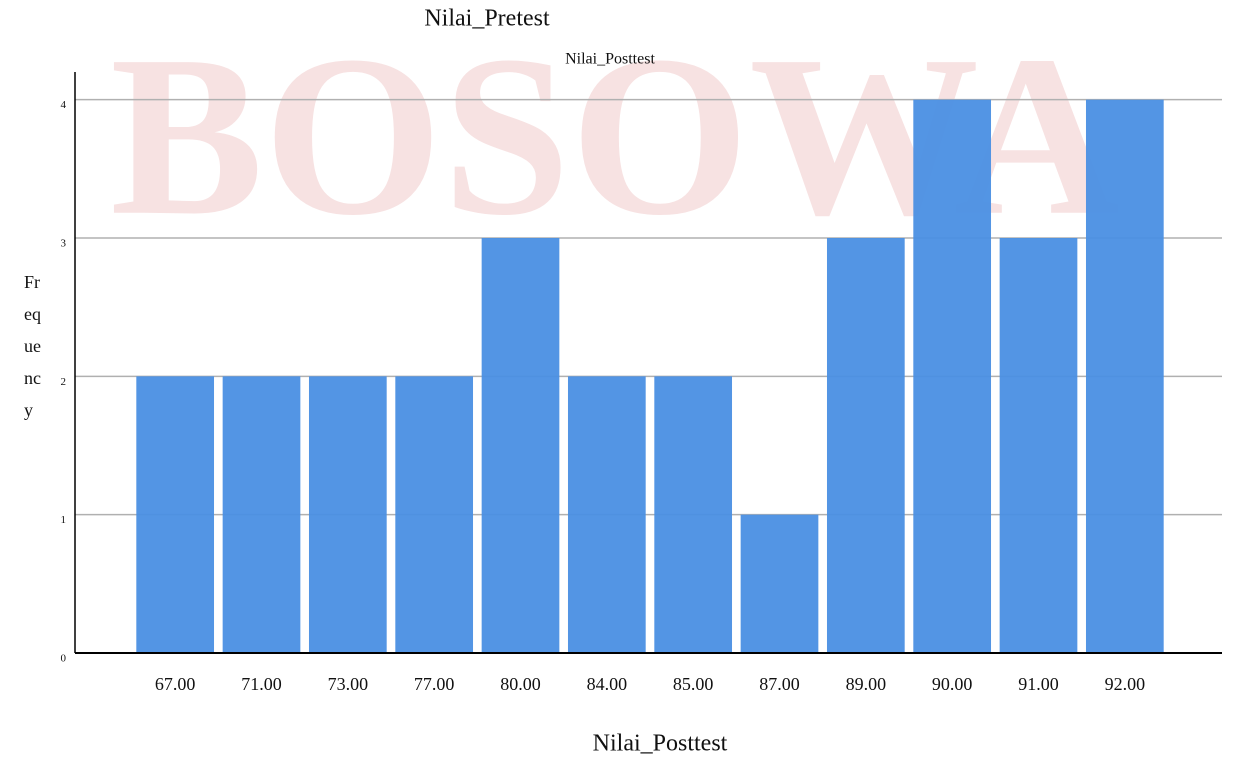 This screenshot has width=1238, height=765. I want to click on y-tick-label: 2, so click(64, 382).